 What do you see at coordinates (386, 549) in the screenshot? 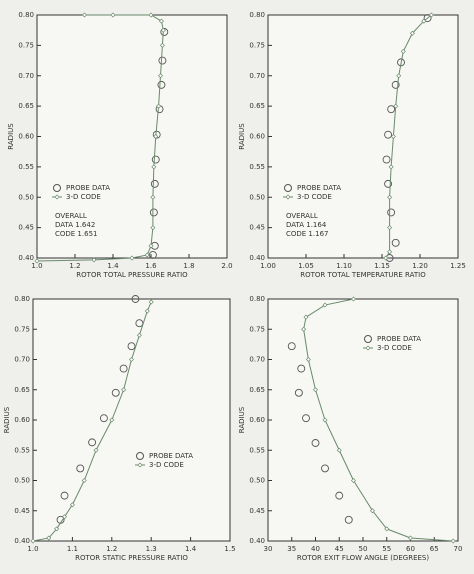
I see `x-tick-label: 55` at bounding box center [386, 549].